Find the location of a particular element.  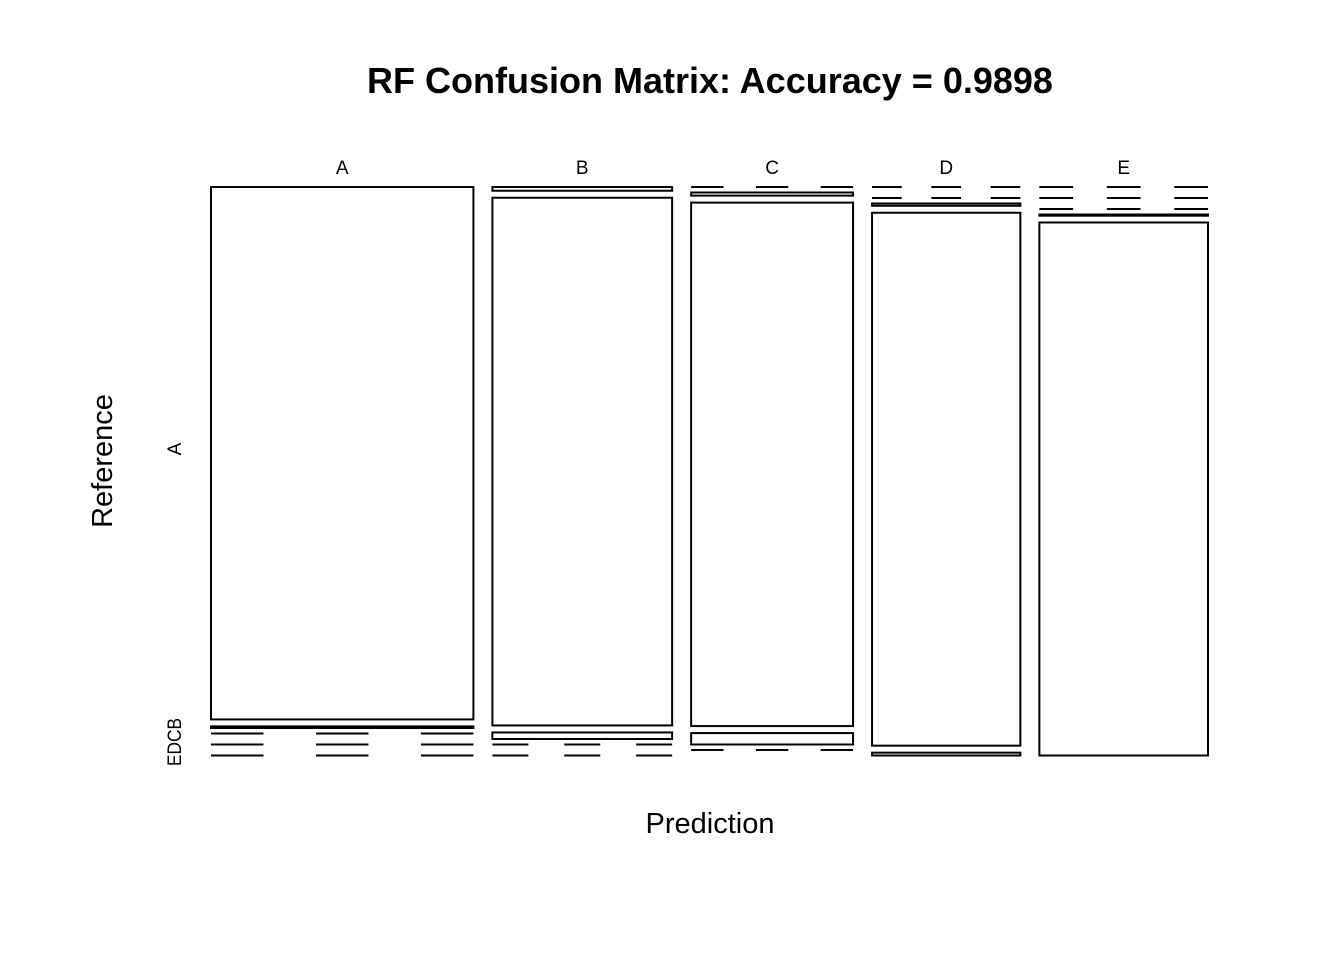

y-axis-title: Reference is located at coordinates (103, 461).